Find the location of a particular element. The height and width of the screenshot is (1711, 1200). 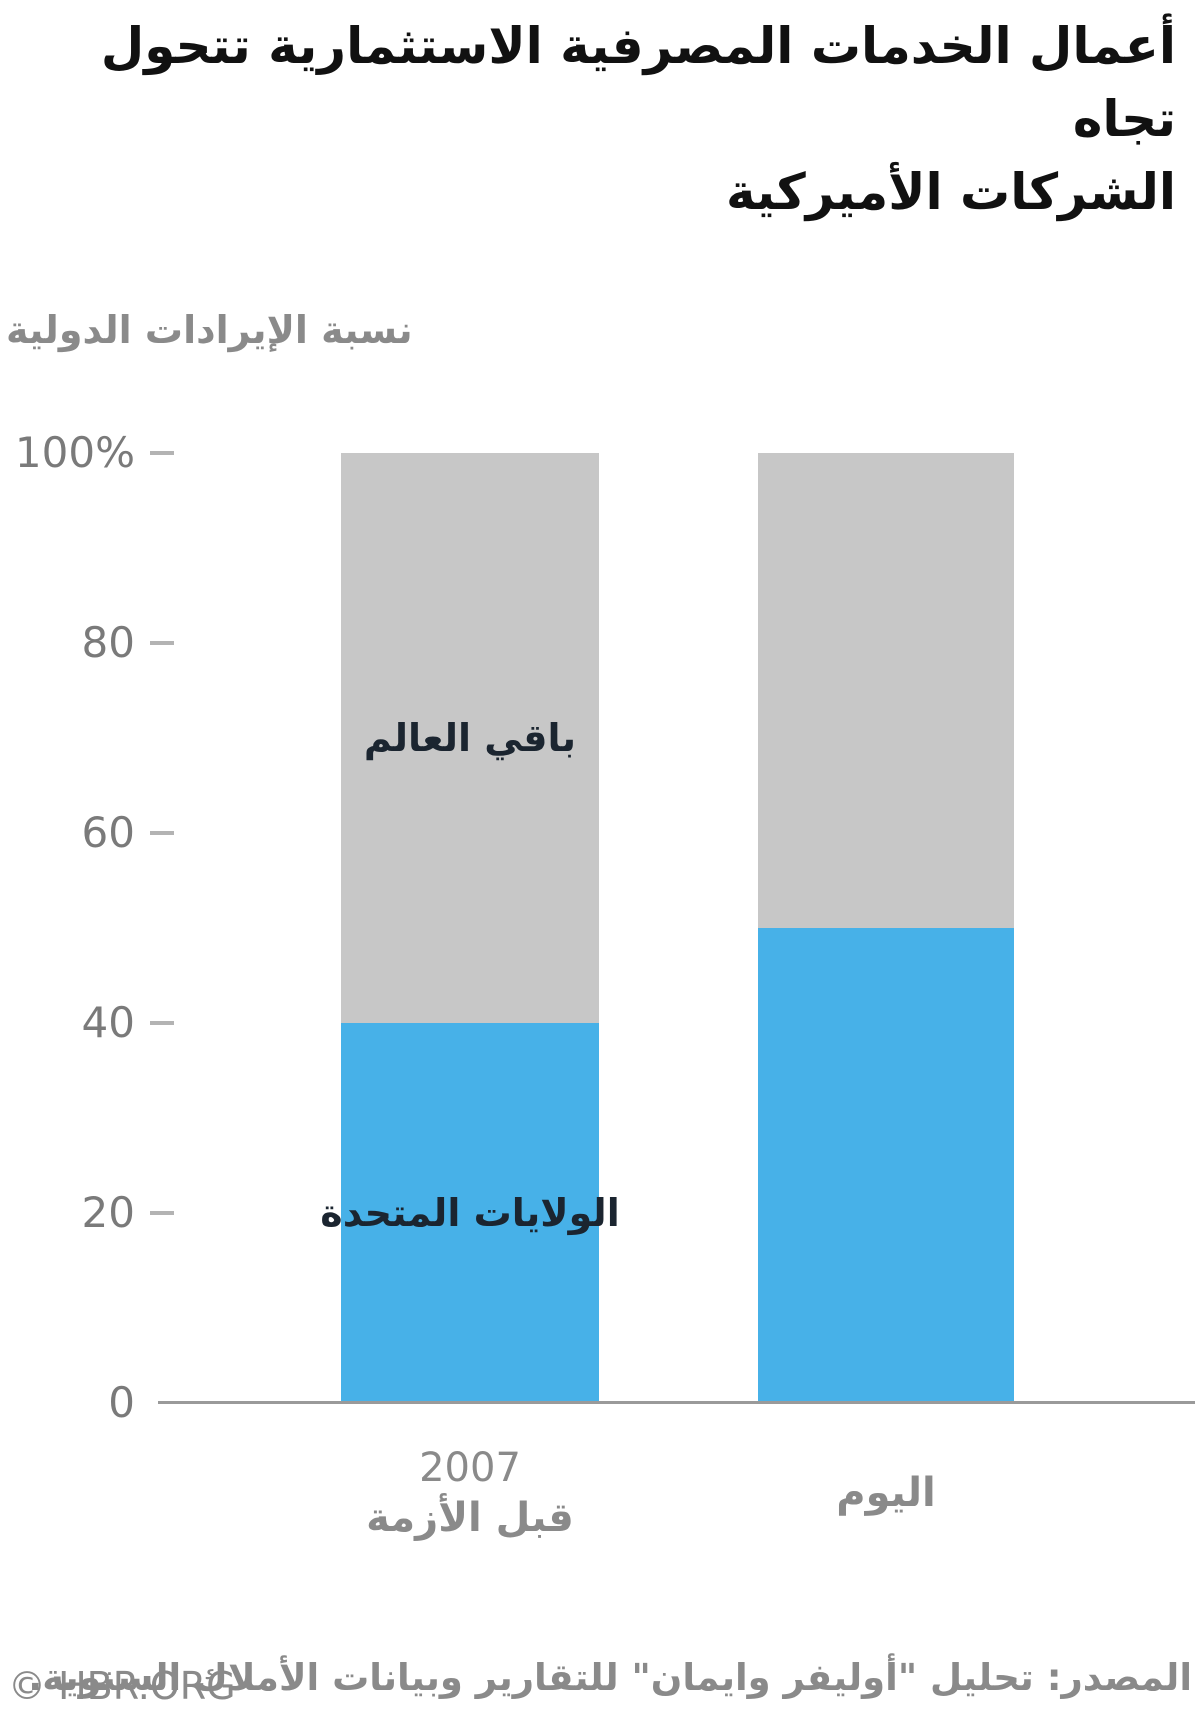

rest-of-world-series-label: باقي العالم is located at coordinates (470, 738).